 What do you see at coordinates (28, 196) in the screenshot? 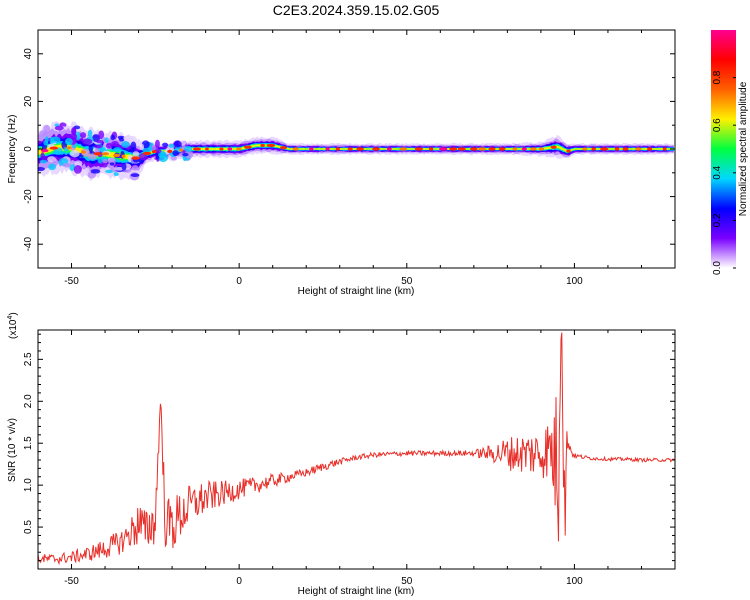
I see `y-tick-label: -20` at bounding box center [28, 196].